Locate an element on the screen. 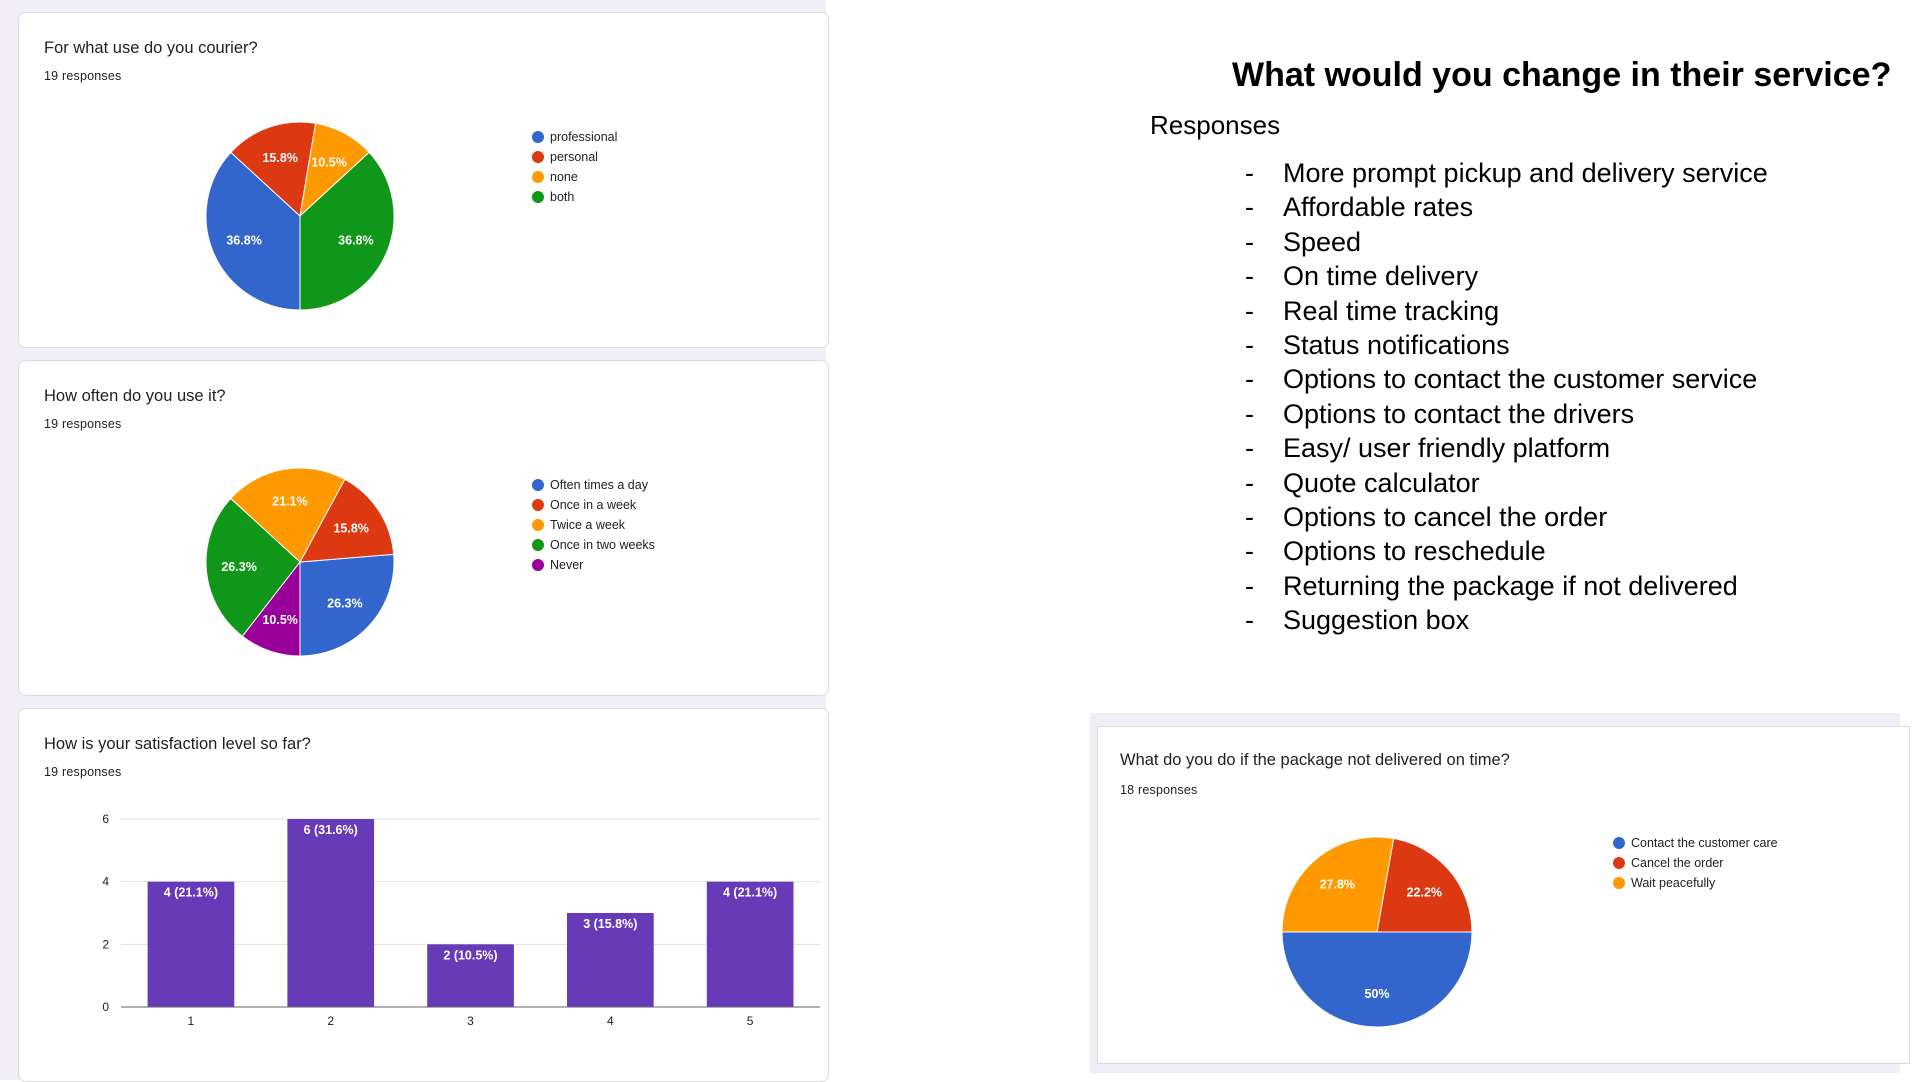  question-title: For what use do you courier? is located at coordinates (151, 48).